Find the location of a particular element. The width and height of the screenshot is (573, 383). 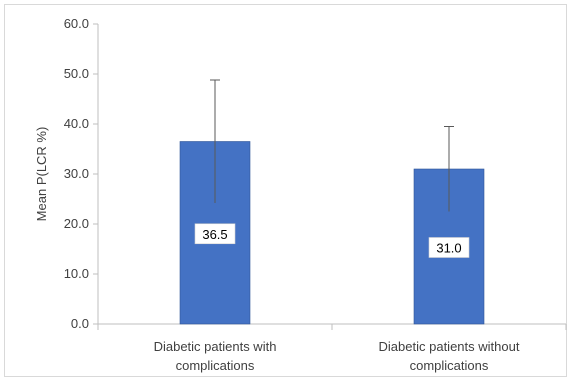

y-tick-label: 10.0 is located at coordinates (76, 273).